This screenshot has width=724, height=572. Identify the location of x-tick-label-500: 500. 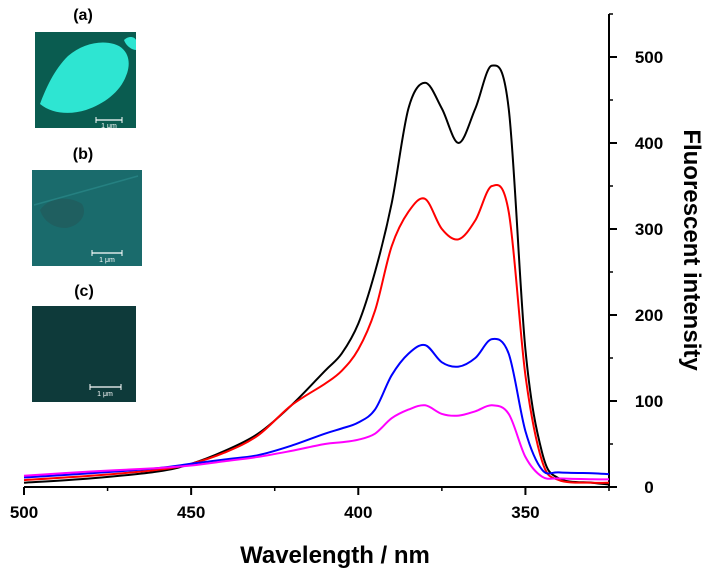
(24, 512).